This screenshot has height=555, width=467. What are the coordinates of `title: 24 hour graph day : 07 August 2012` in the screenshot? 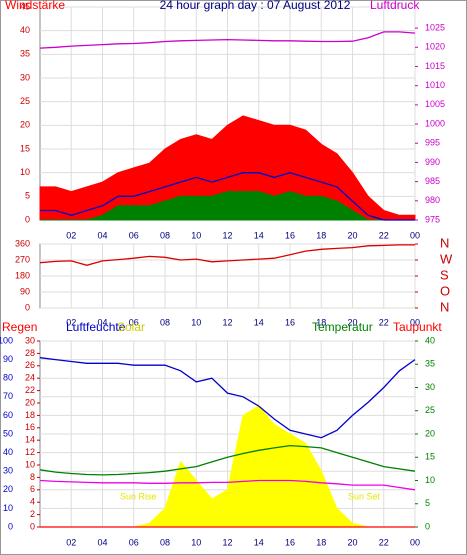 It's located at (255, 6).